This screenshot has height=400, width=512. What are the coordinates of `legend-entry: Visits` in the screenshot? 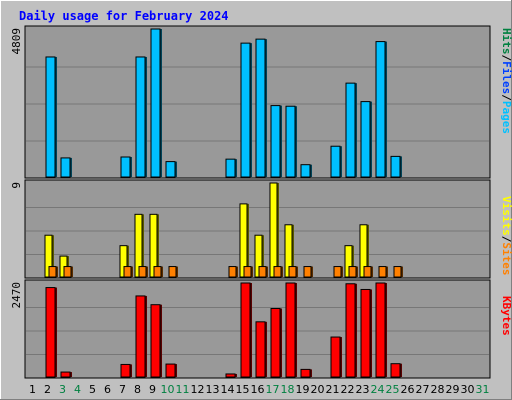 It's located at (506, 216).